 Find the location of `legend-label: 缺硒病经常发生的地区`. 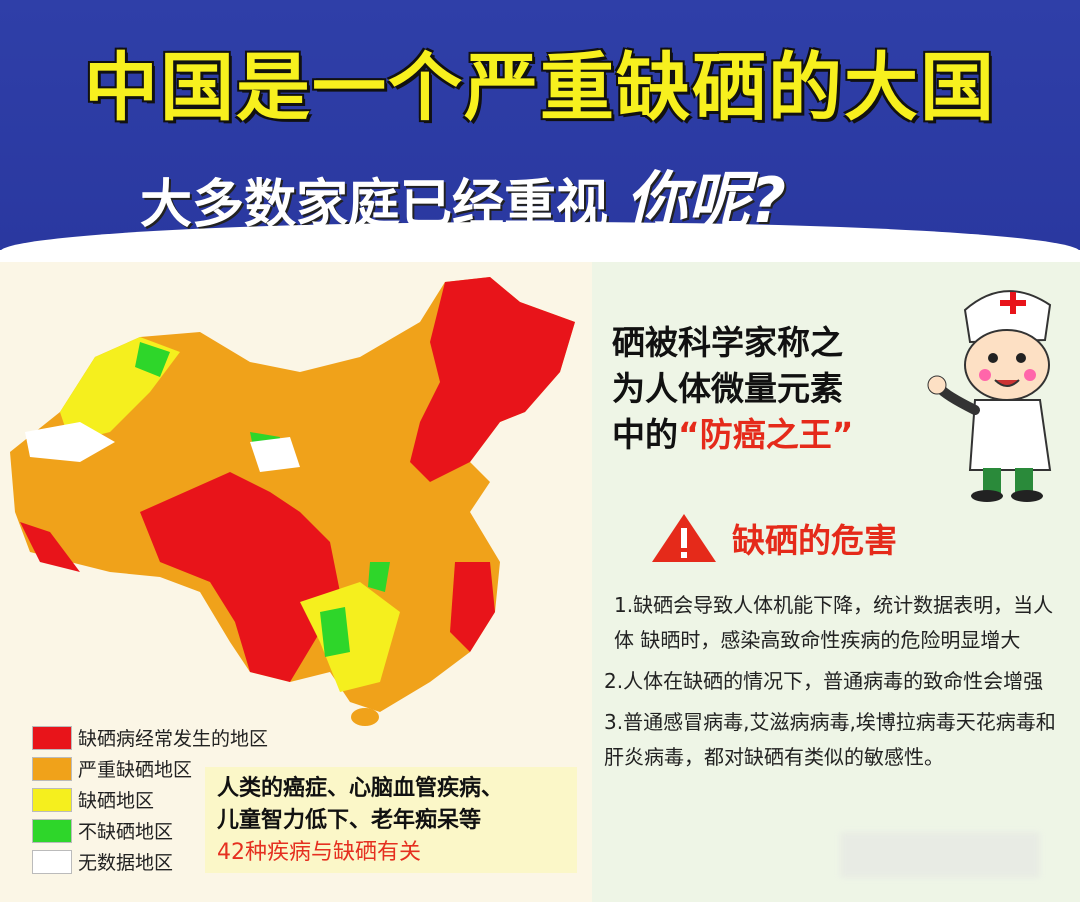

legend-label: 缺硒病经常发生的地区 is located at coordinates (173, 739).